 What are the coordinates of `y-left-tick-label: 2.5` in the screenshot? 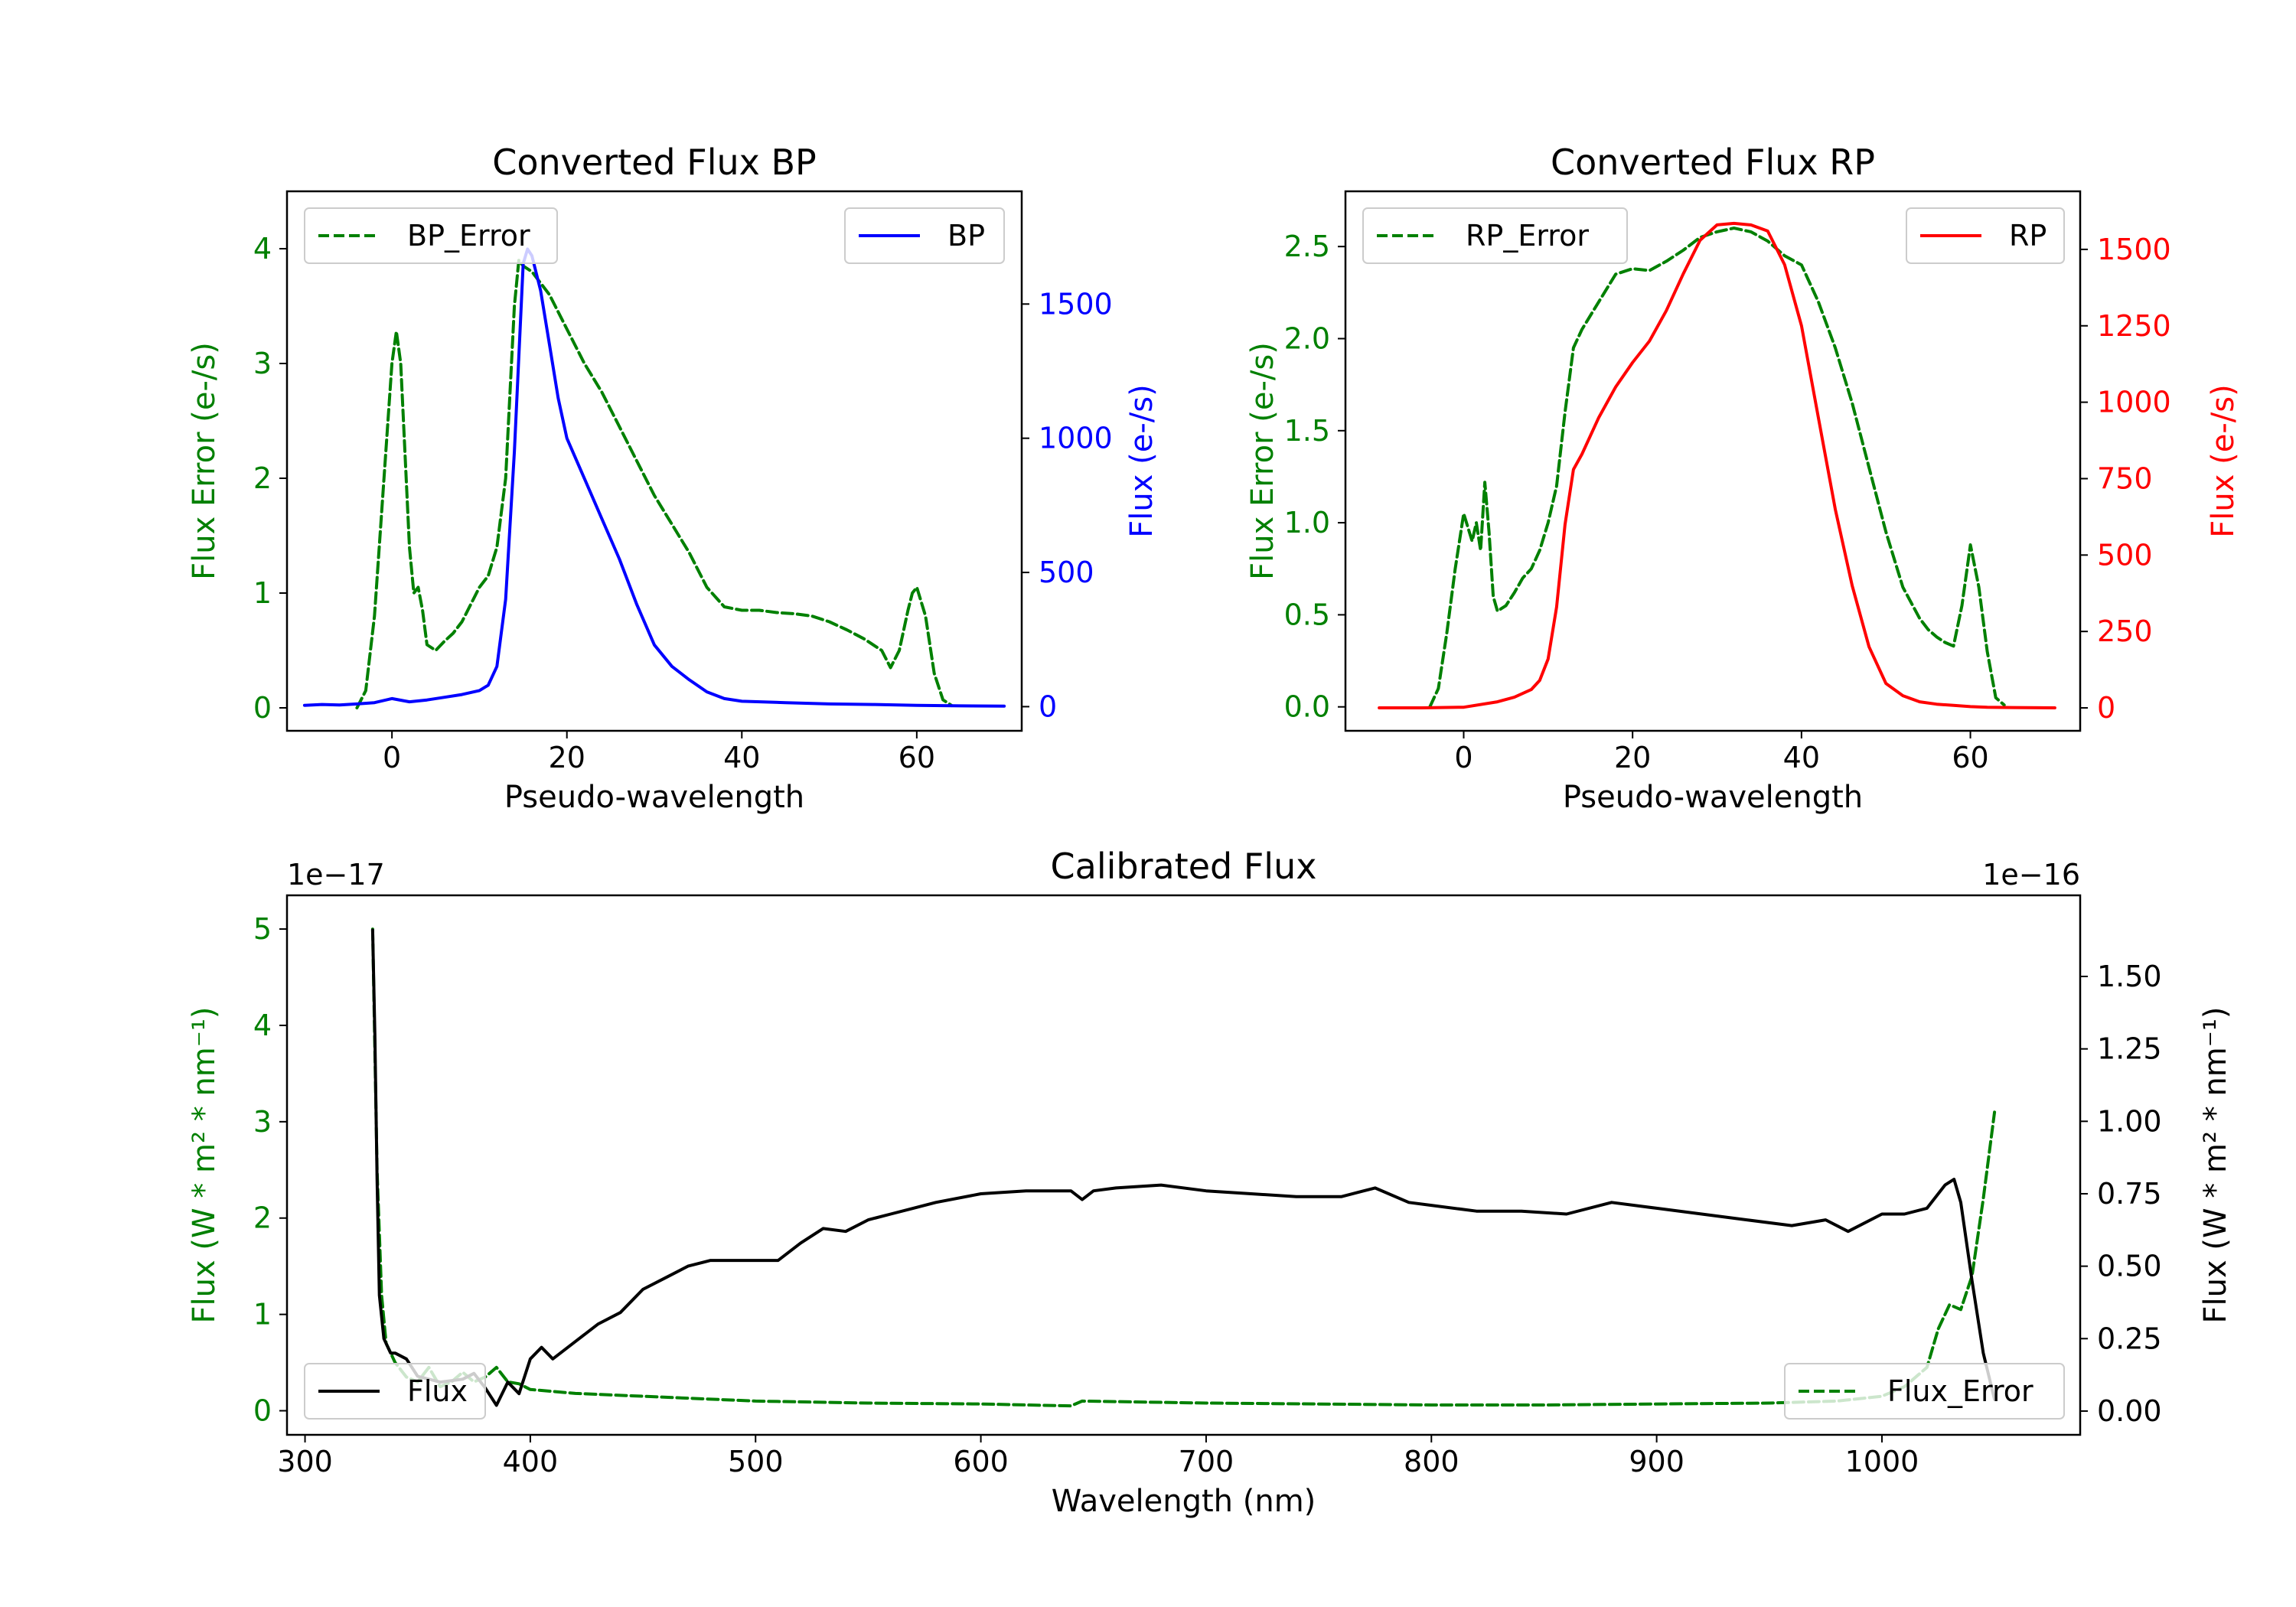 It's located at (1307, 246).